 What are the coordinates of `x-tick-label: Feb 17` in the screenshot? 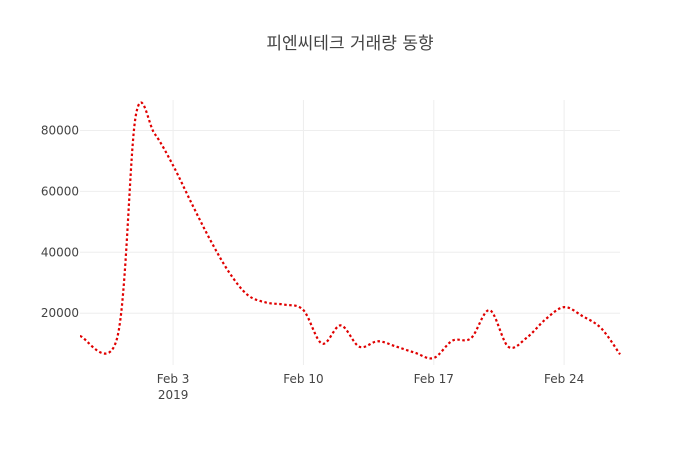 It's located at (434, 379).